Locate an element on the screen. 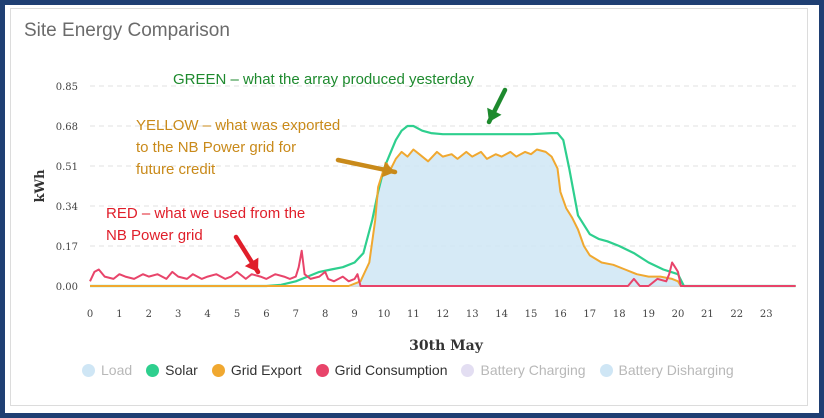 Image resolution: width=824 pixels, height=418 pixels. x-tick-label: 6 is located at coordinates (266, 314).